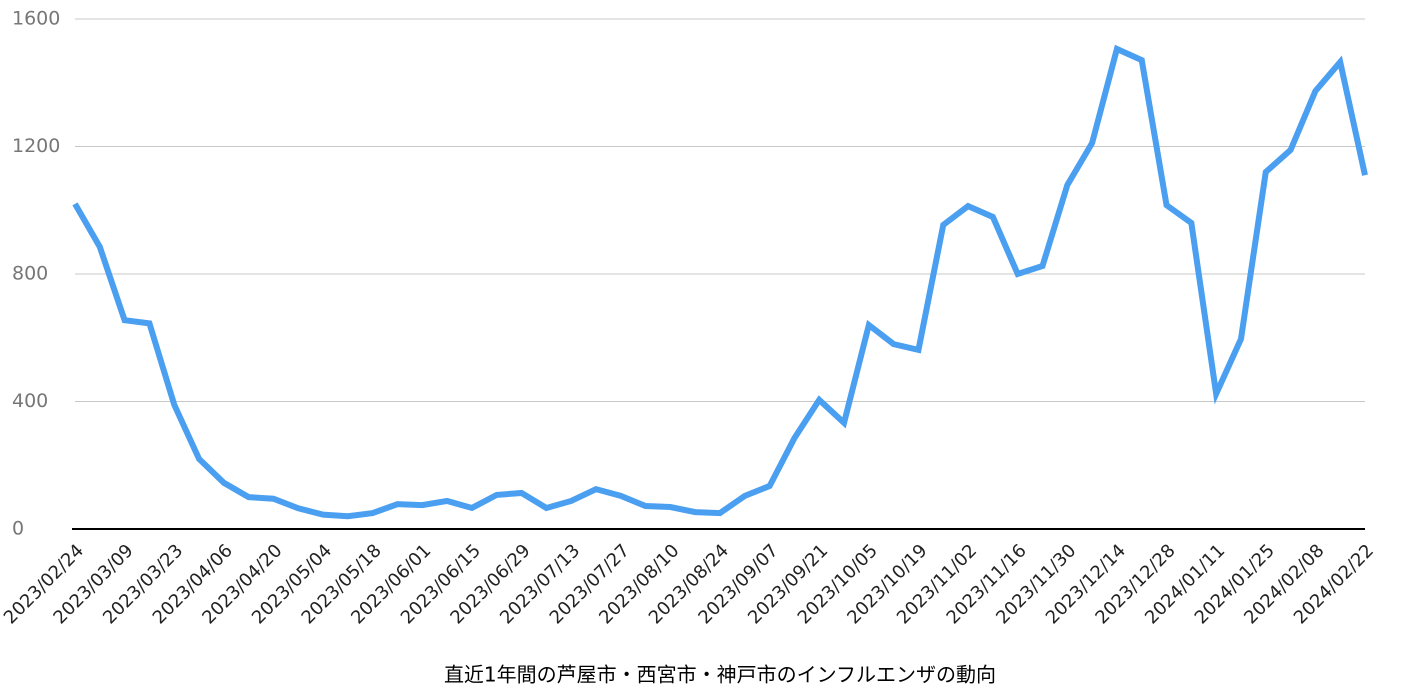 This screenshot has height=700, width=1416. What do you see at coordinates (720, 675) in the screenshot?
I see `chart-title: 直近1年間の芦屋市・西宮市・神戸市のインフルエンザの動向` at bounding box center [720, 675].